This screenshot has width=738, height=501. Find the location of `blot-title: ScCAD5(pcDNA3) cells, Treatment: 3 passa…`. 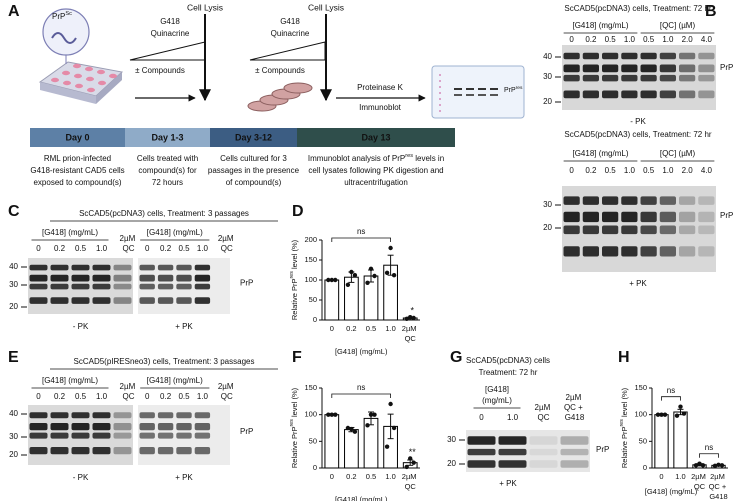

blot-title: ScCAD5(pcDNA3) cells, Treatment: 3 passa… is located at coordinates (164, 213).